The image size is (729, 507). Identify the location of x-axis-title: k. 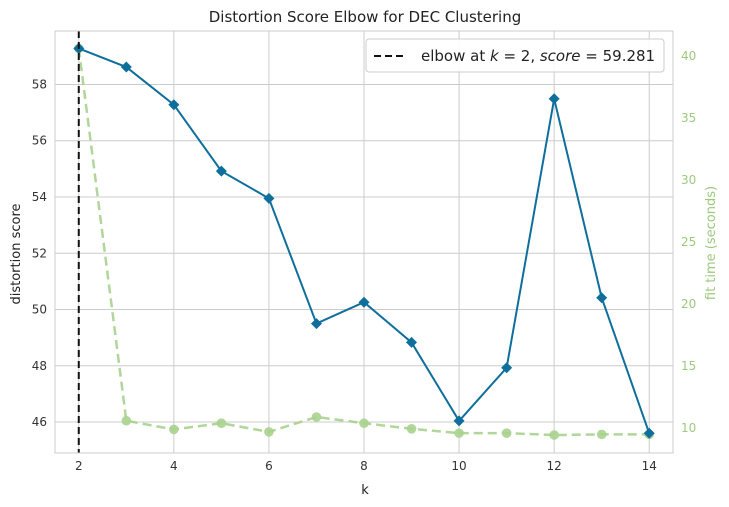
(365, 490).